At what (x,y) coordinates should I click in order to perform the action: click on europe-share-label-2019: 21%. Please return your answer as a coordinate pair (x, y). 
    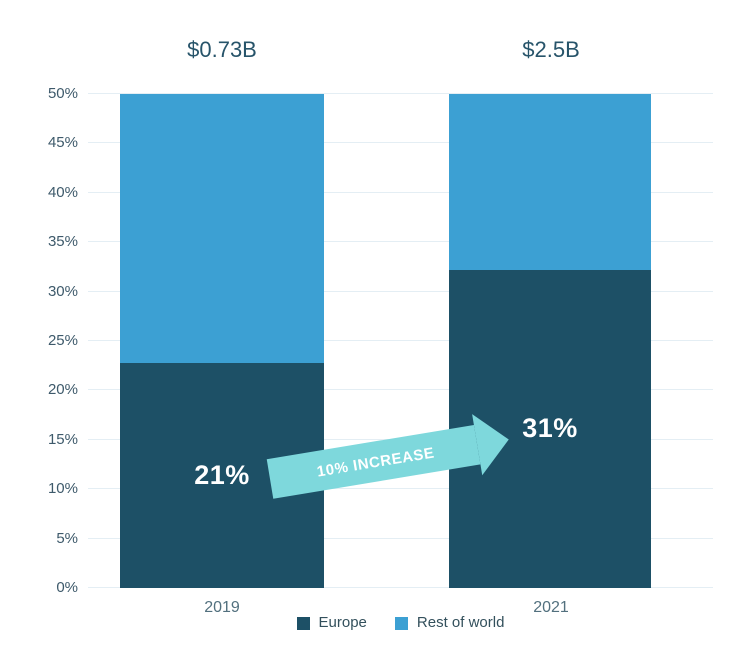
    Looking at the image, I should click on (222, 474).